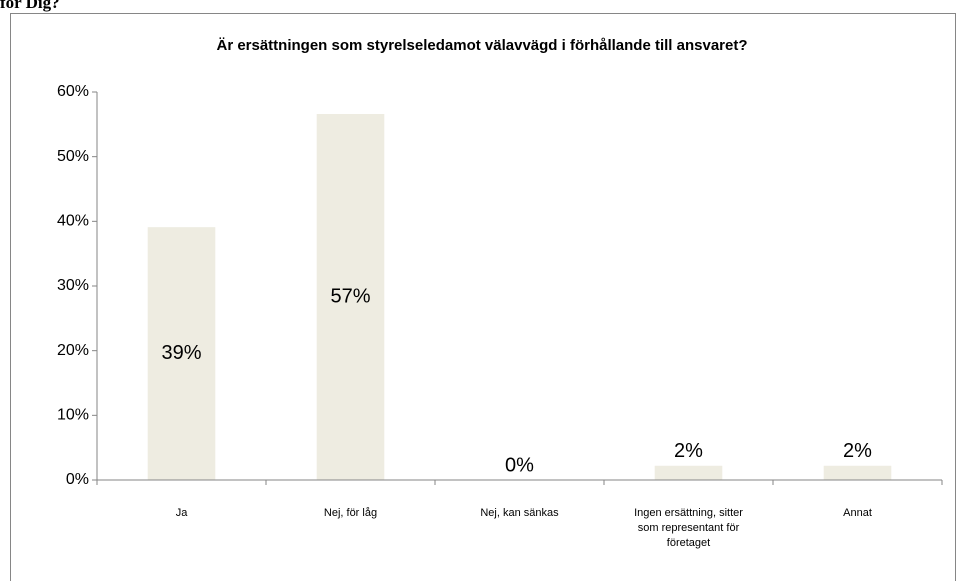 The image size is (957, 581). I want to click on y-tick-label: 10%, so click(73, 415).